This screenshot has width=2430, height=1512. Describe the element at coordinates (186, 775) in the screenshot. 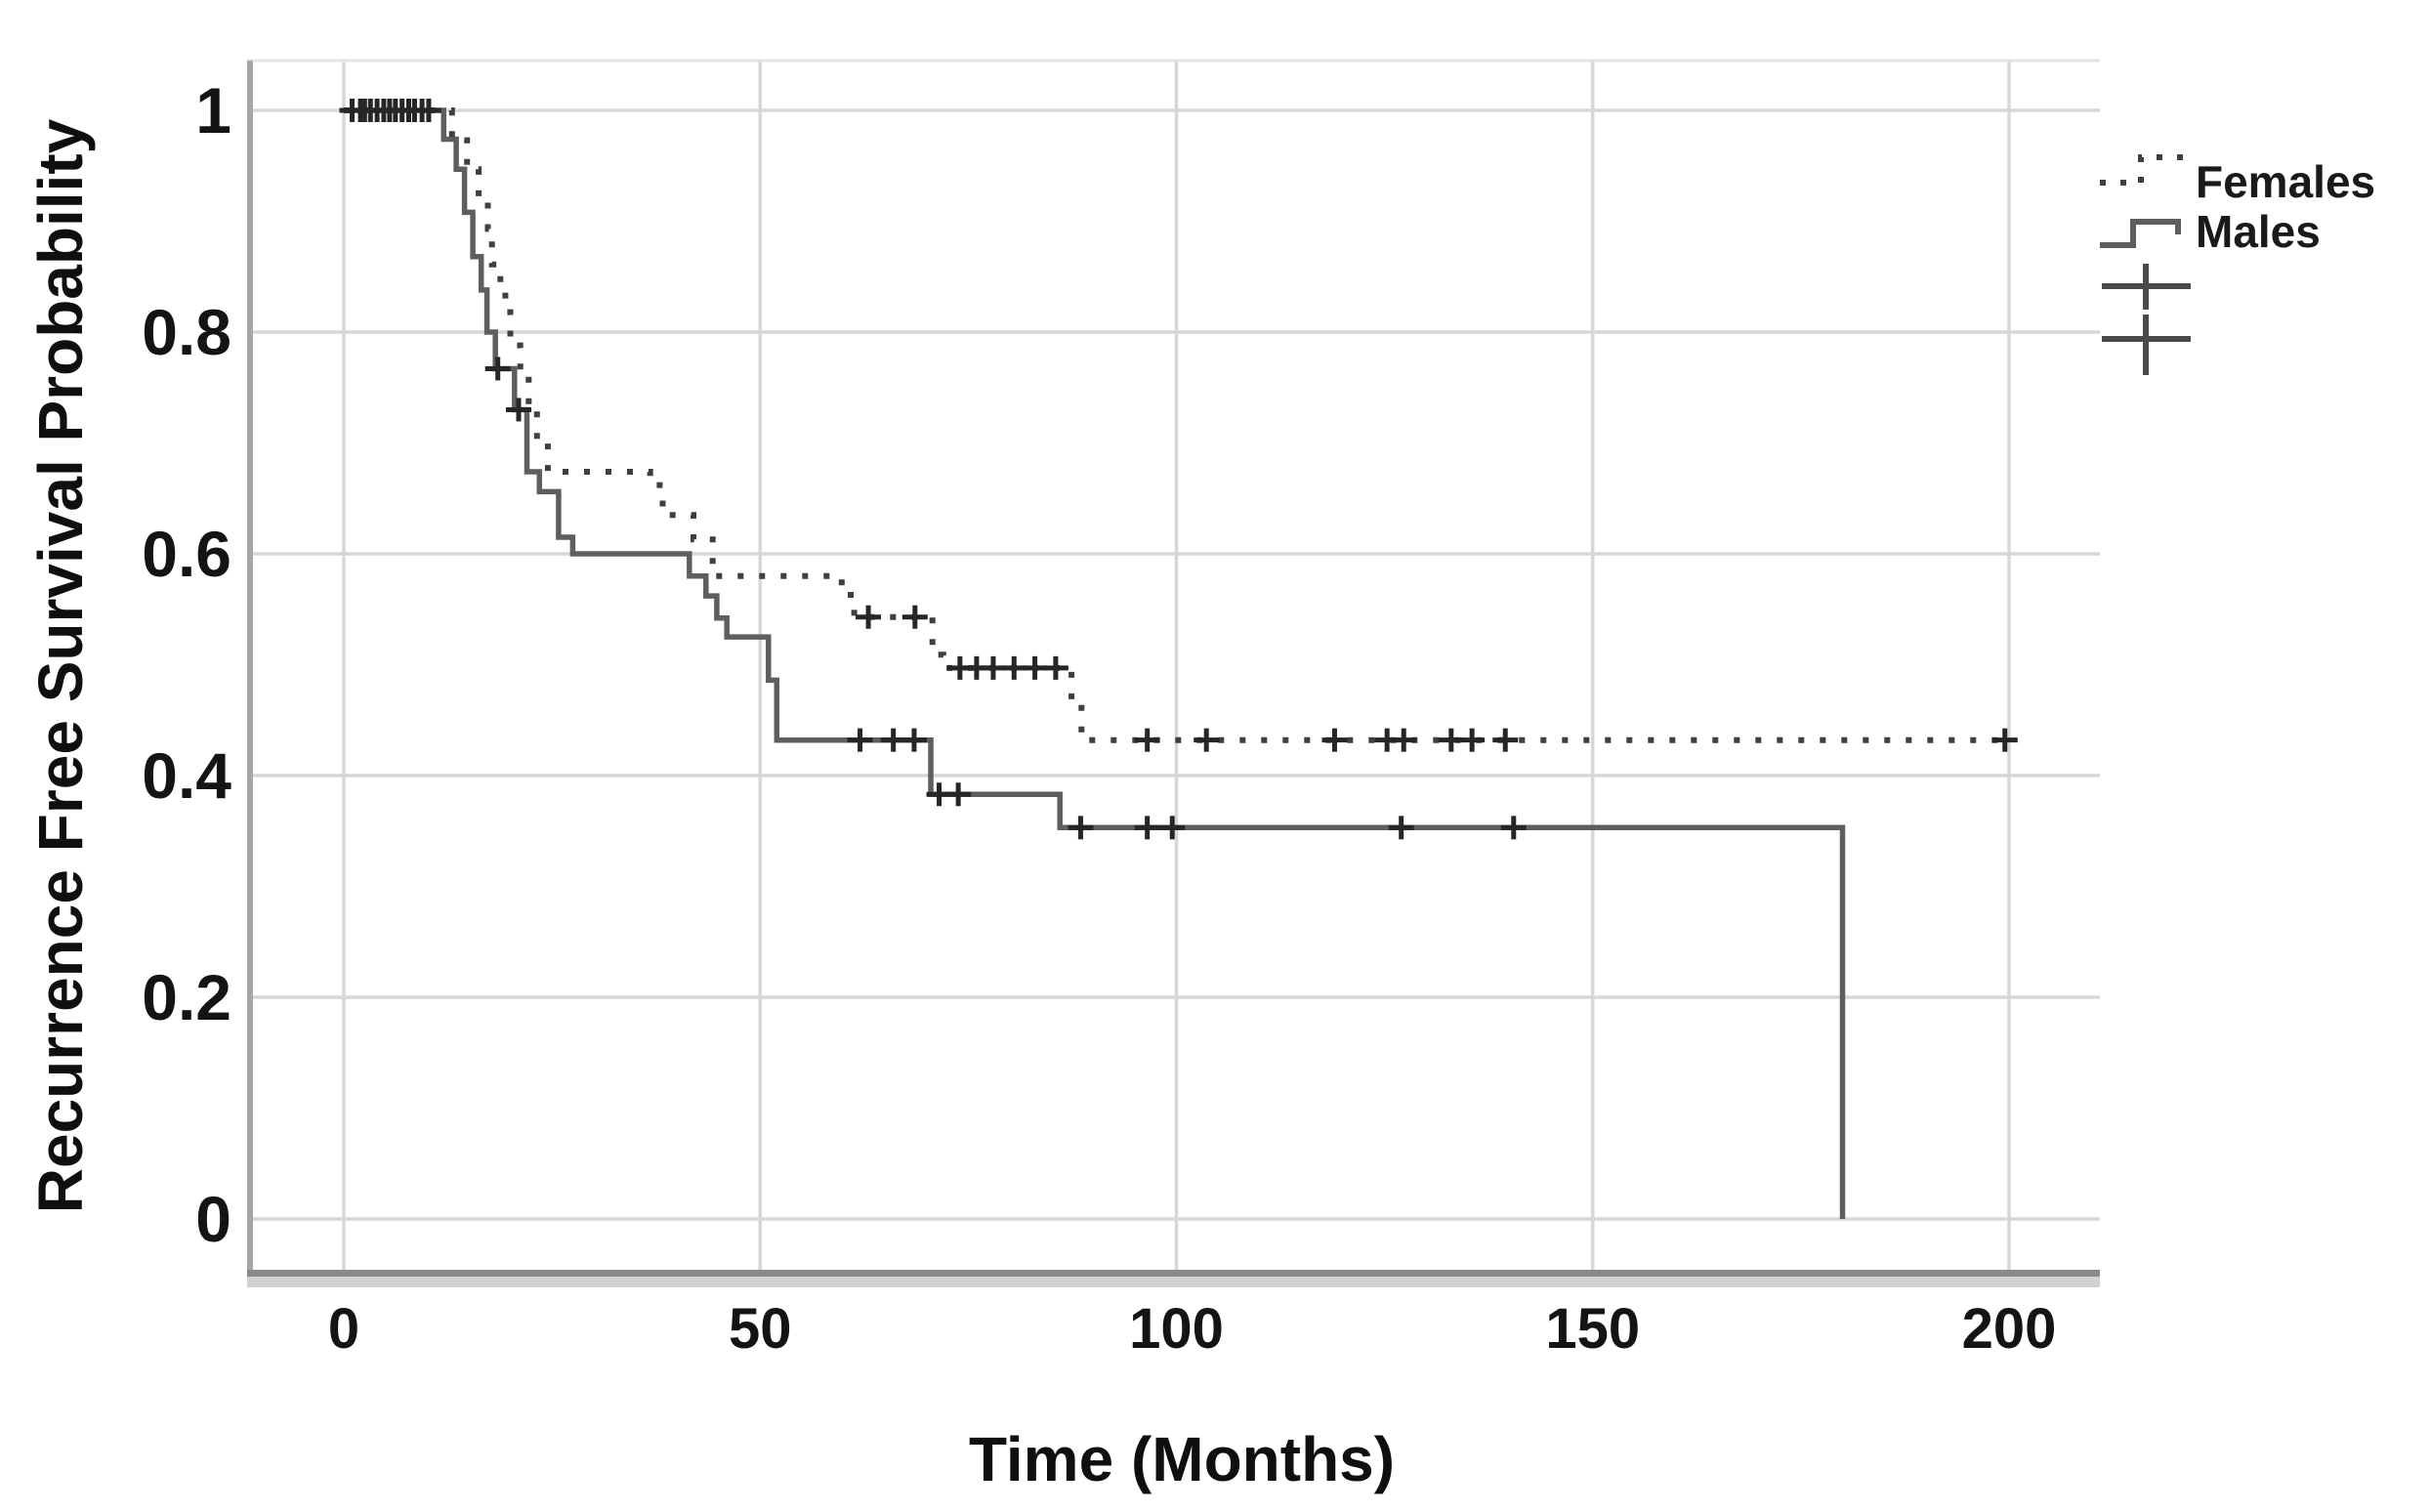

I see `y-tick-label: 0.4` at that location.